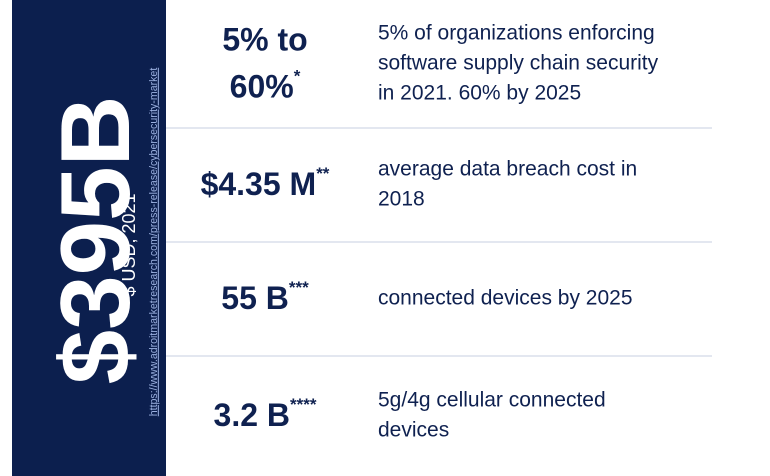 This screenshot has width=770, height=476. Describe the element at coordinates (492, 400) in the screenshot. I see `stat-description: 5g/4g cellular connected` at that location.